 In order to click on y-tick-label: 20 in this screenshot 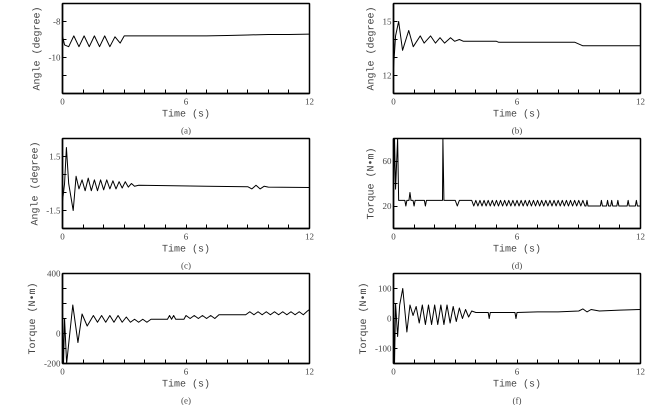, I will do `click(387, 206)`.